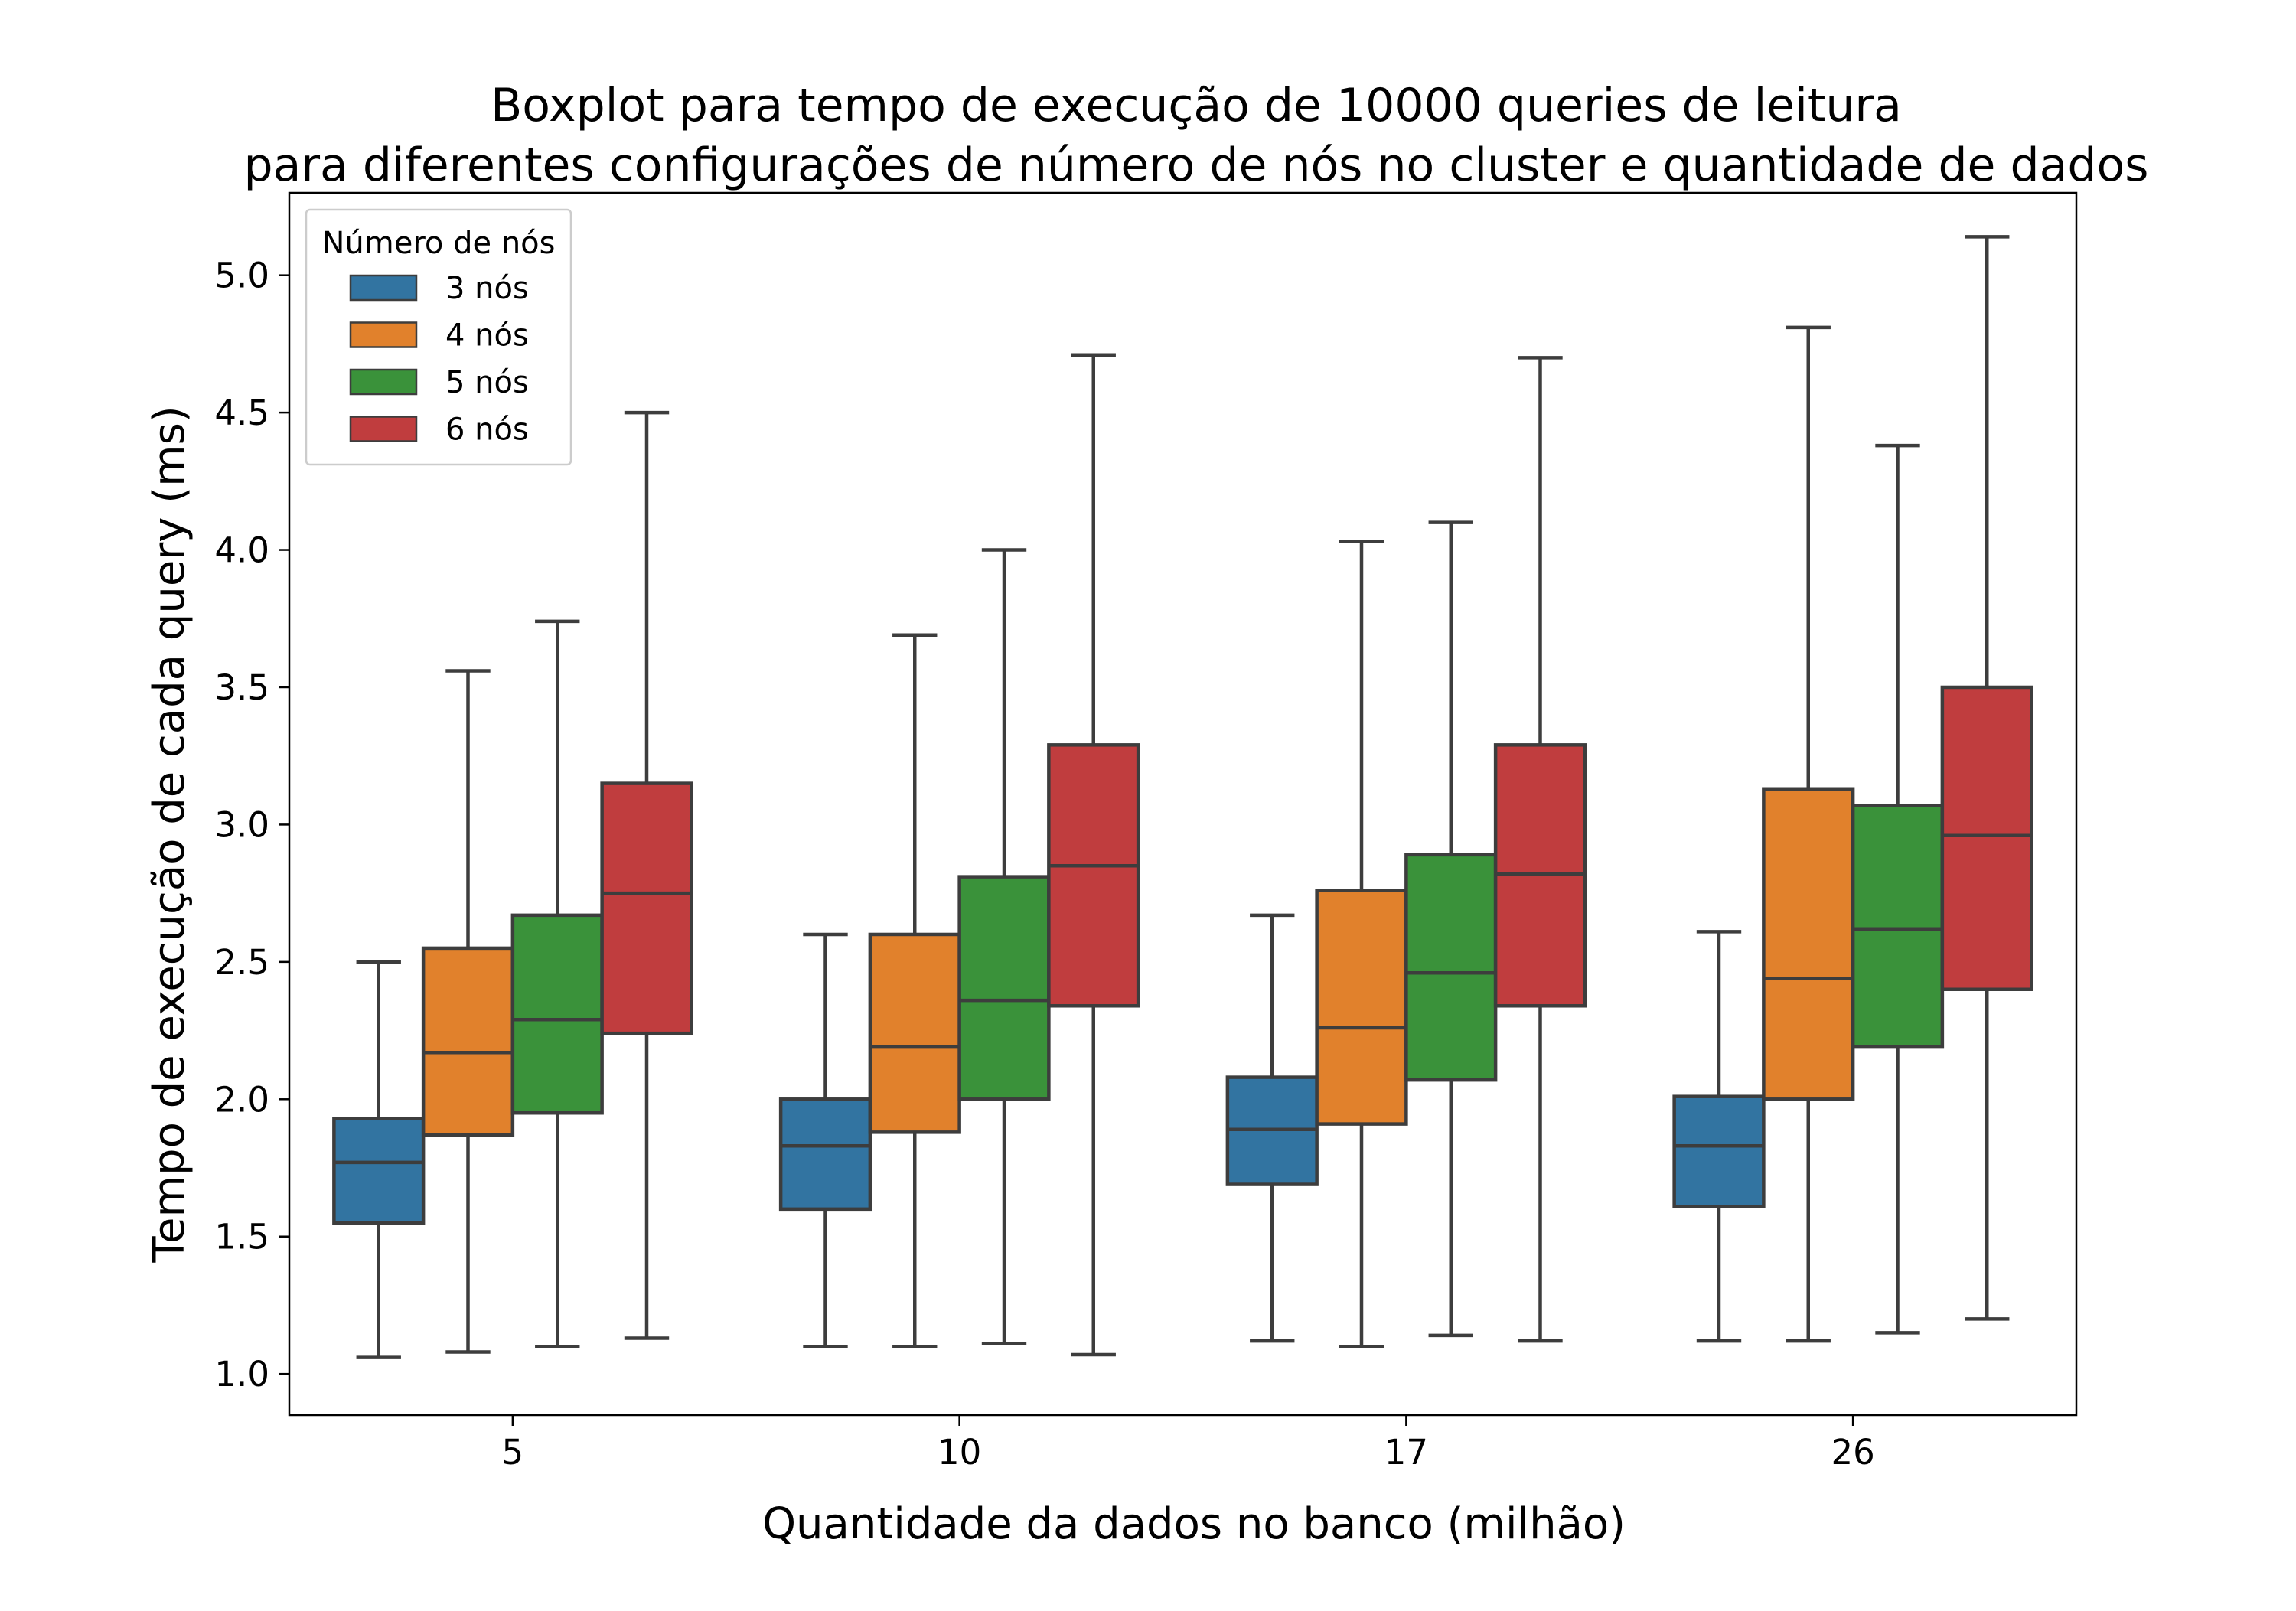 This screenshot has width=2296, height=1611. What do you see at coordinates (513, 1452) in the screenshot?
I see `x-tick-label: 5` at bounding box center [513, 1452].